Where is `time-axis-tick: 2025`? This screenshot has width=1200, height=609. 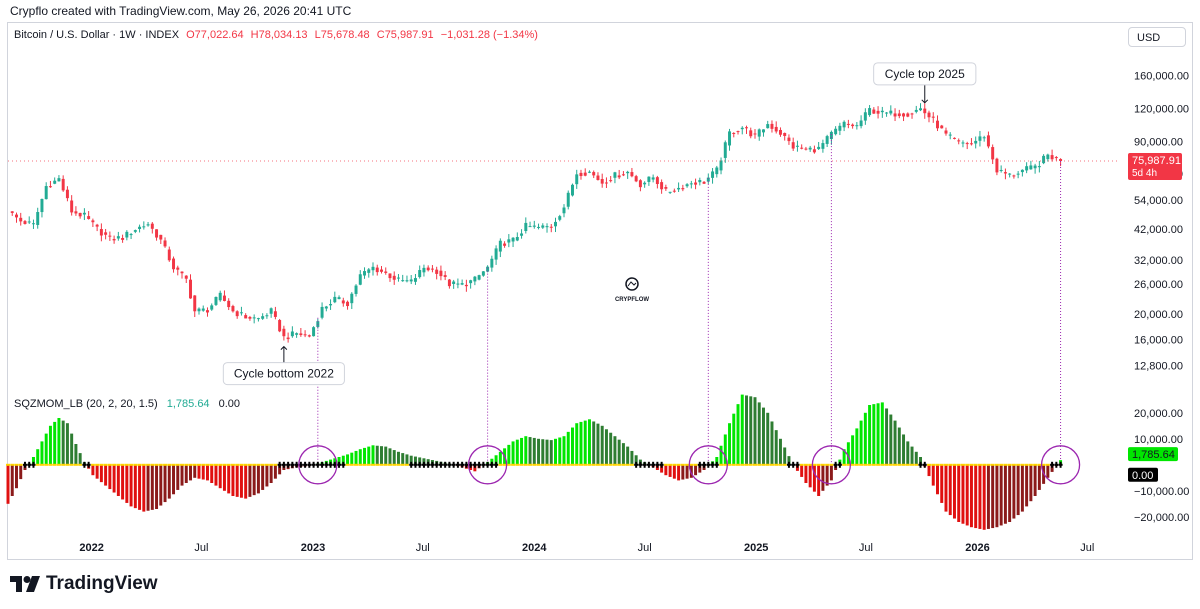 time-axis-tick: 2025 is located at coordinates (756, 548).